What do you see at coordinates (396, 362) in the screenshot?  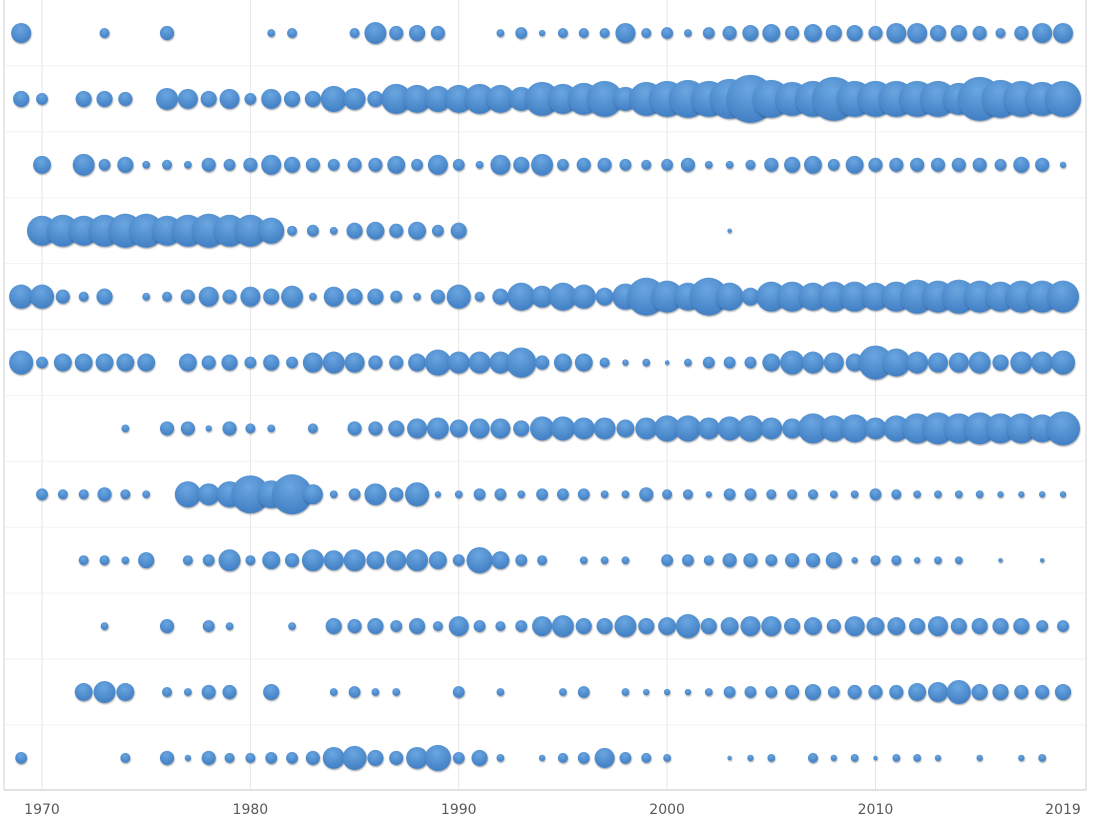 I see `bubble-1987` at bounding box center [396, 362].